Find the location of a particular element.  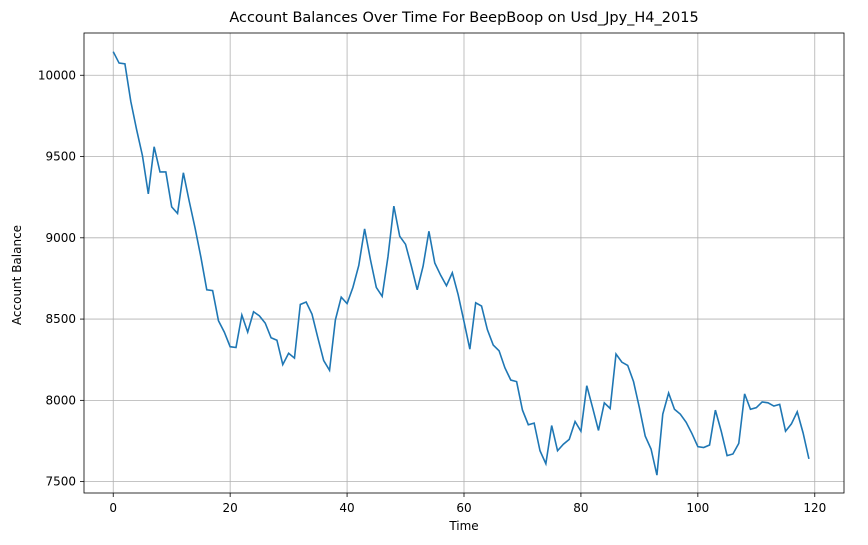

y-tick-label: 7500 is located at coordinates (60, 482).